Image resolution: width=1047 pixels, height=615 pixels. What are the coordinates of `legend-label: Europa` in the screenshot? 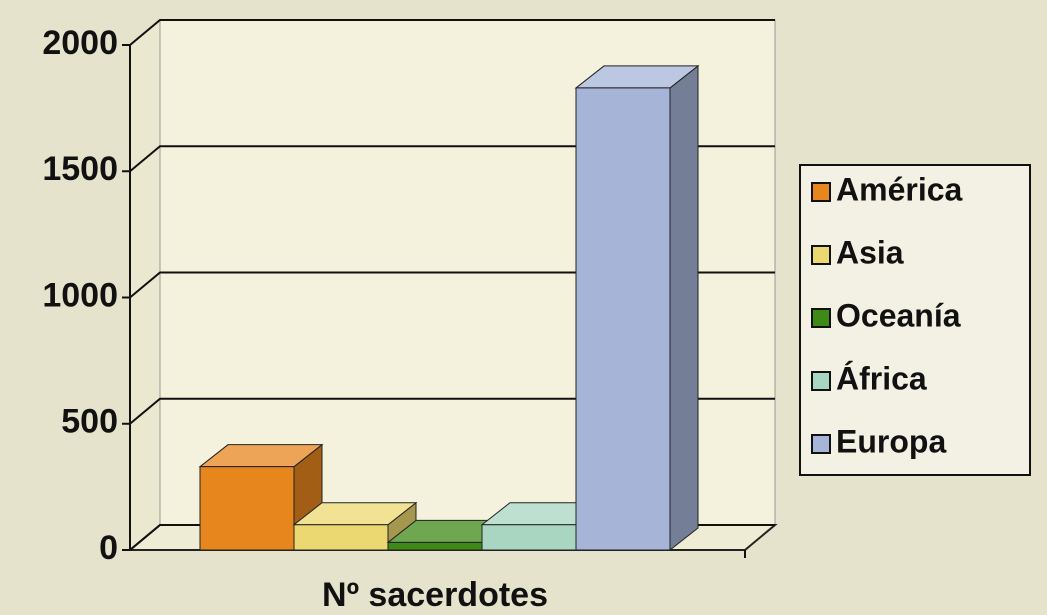 It's located at (891, 441).